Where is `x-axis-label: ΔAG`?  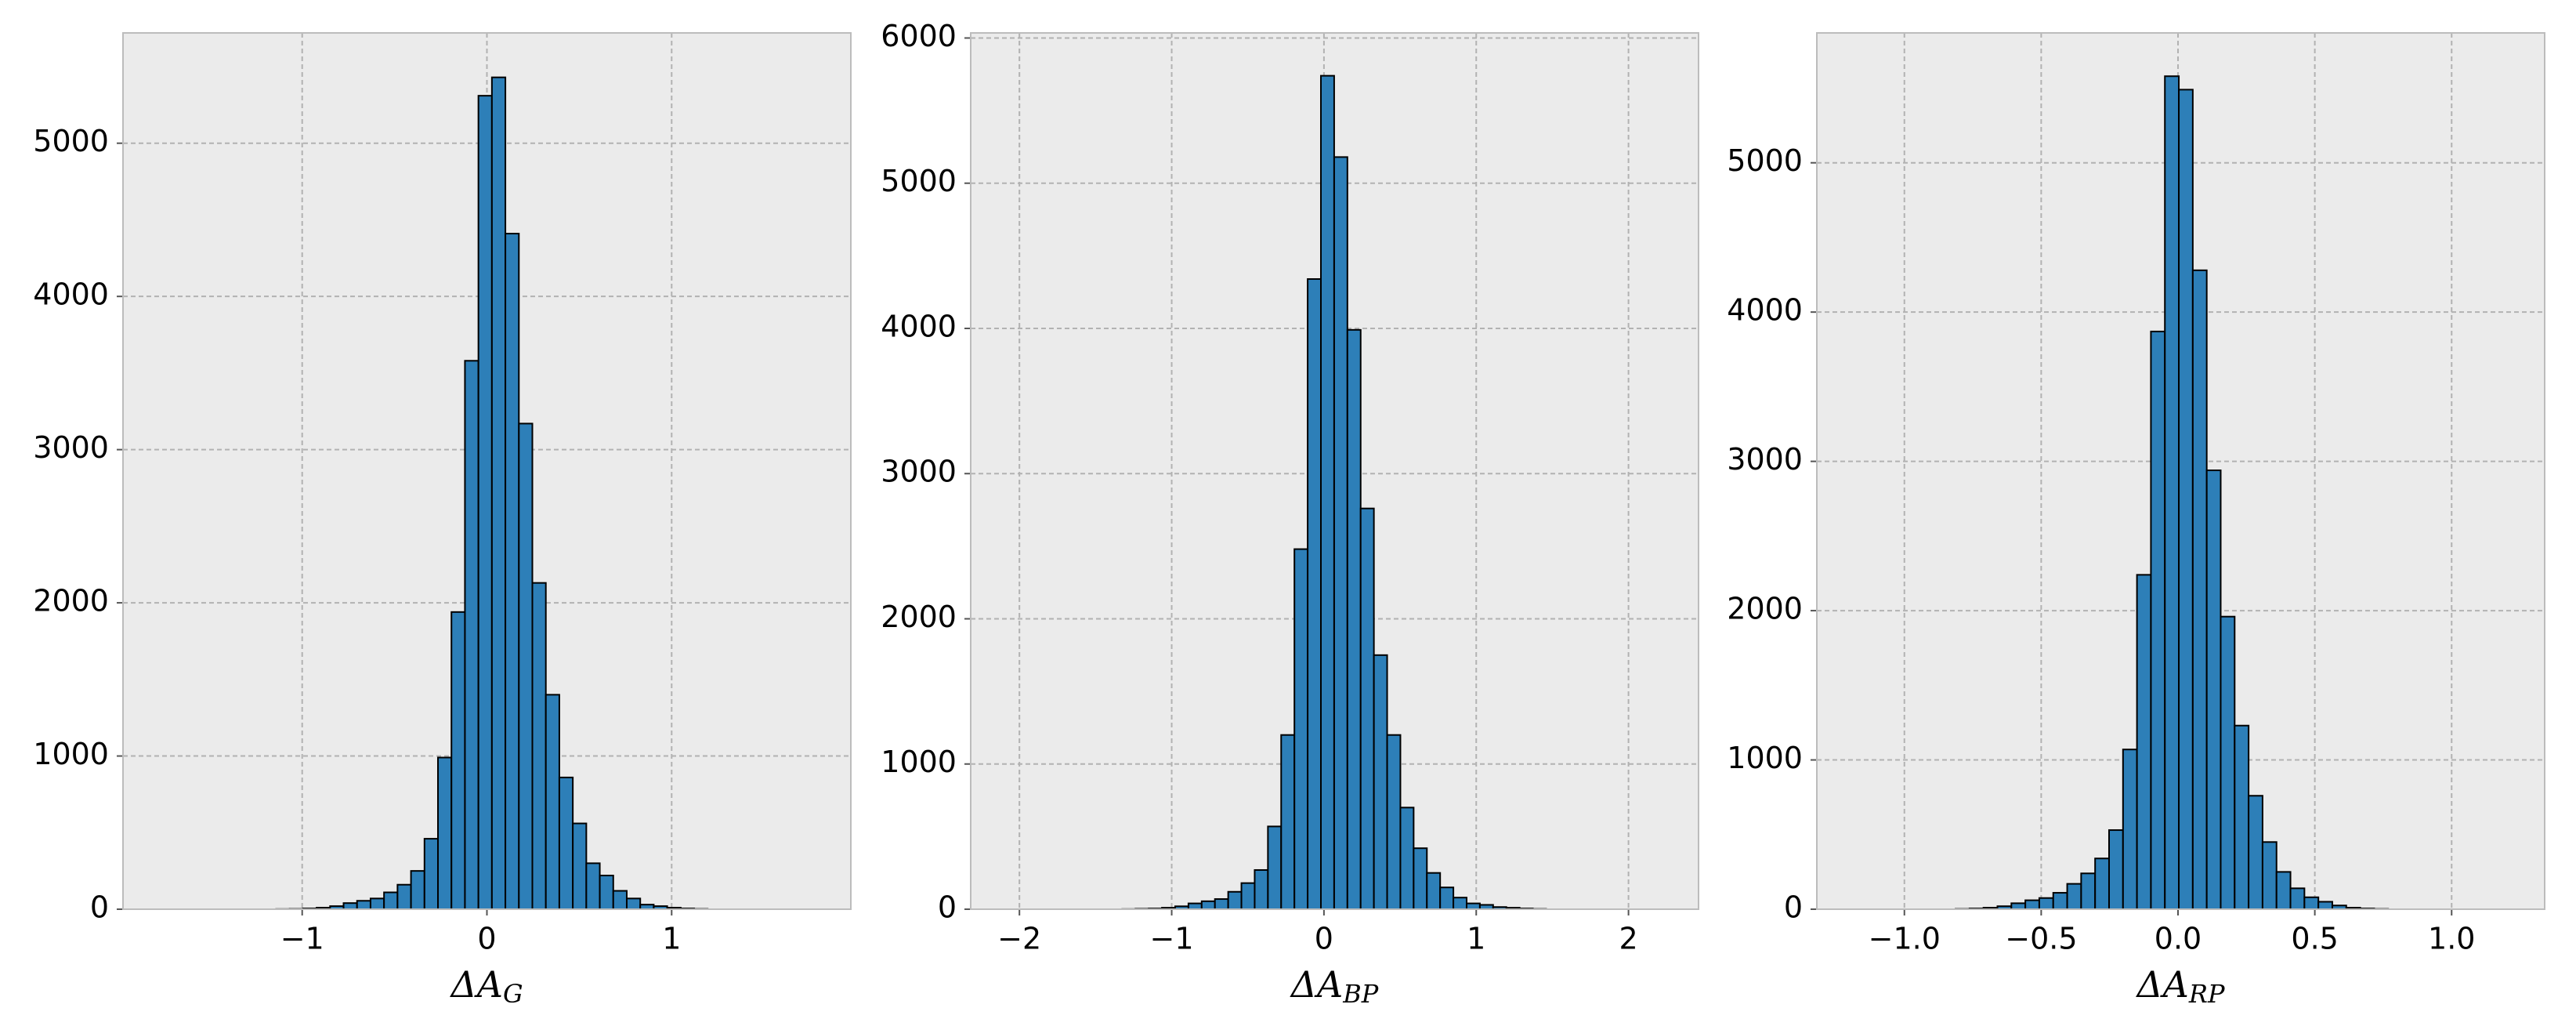 x-axis-label: ΔAG is located at coordinates (486, 986).